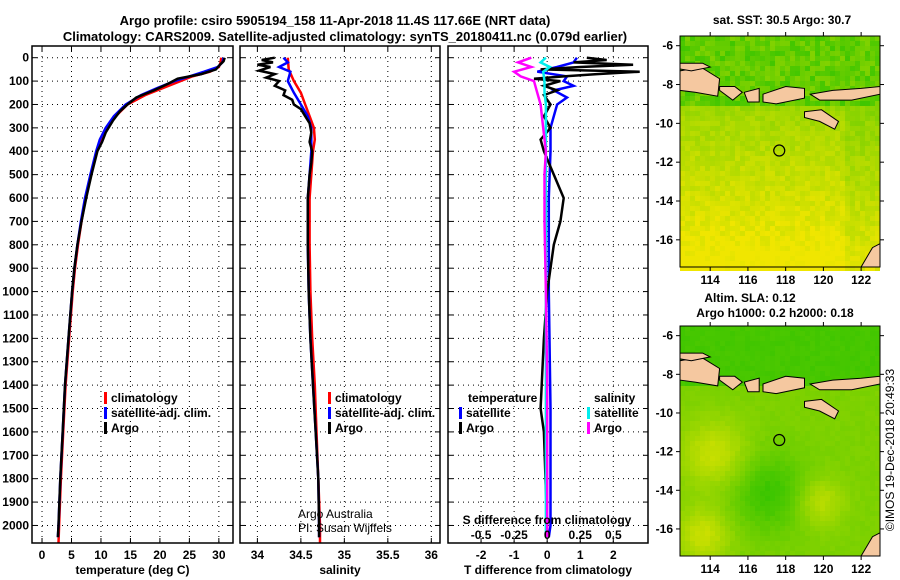 This screenshot has width=900, height=580. Describe the element at coordinates (547, 535) in the screenshot. I see `s-tick-label: 0` at that location.